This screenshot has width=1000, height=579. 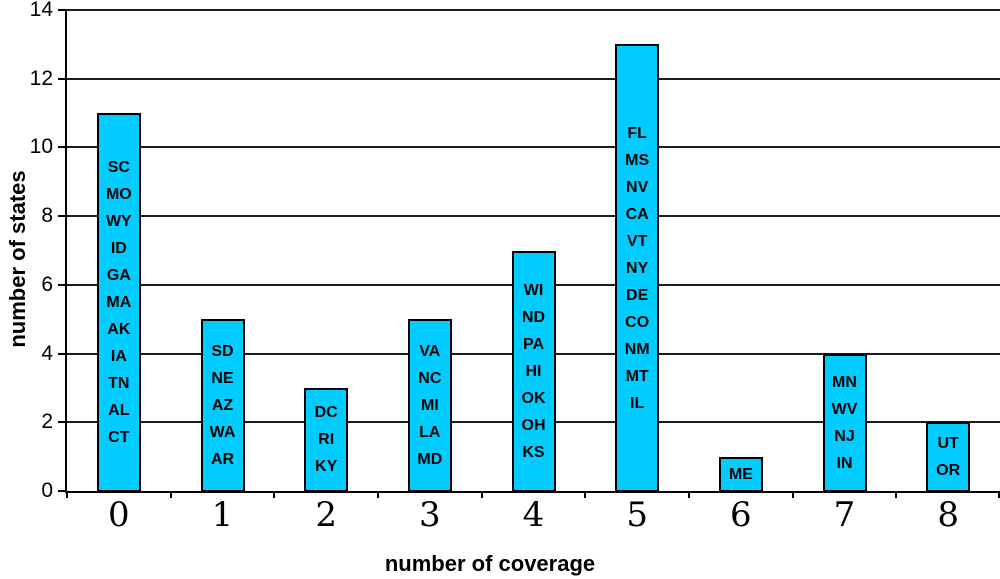 I want to click on bar-state-label: IA, so click(x=118, y=357).